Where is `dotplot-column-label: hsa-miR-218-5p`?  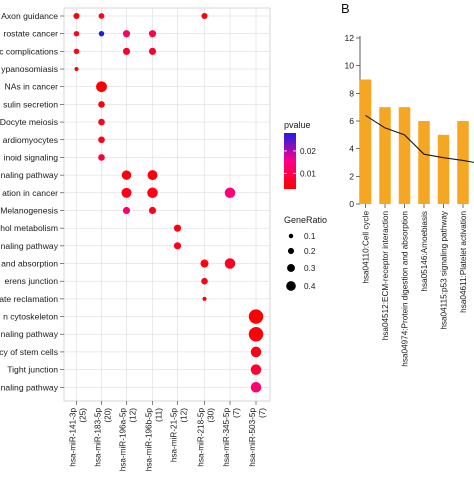 dotplot-column-label: hsa-miR-218-5p is located at coordinates (201, 437).